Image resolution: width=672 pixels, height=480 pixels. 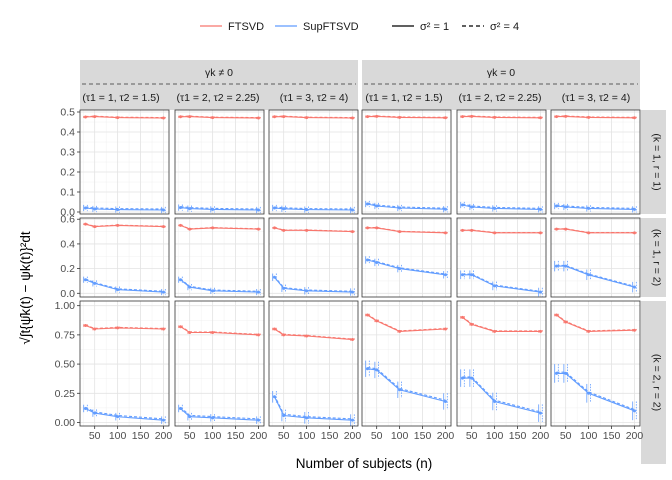 I want to click on panel-r2-c6, so click(x=595, y=257).